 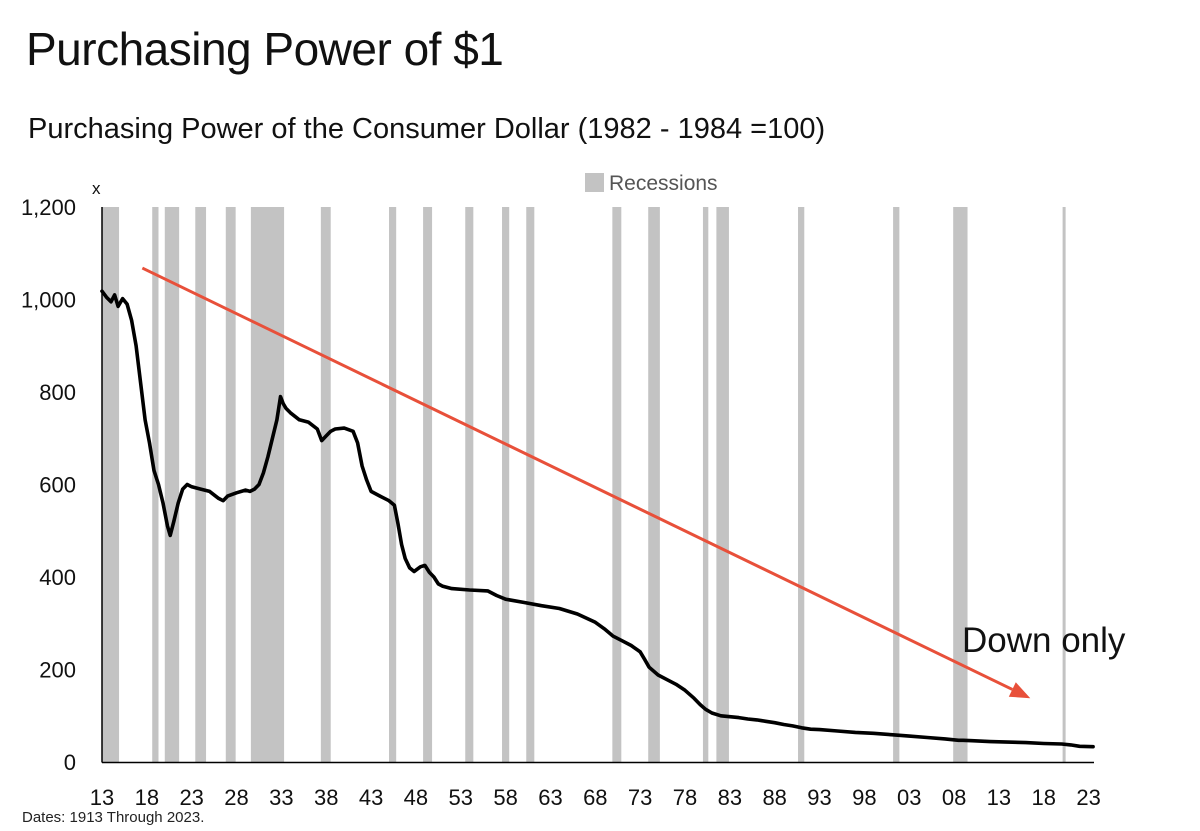 What do you see at coordinates (864, 797) in the screenshot?
I see `x-tick-label: 98` at bounding box center [864, 797].